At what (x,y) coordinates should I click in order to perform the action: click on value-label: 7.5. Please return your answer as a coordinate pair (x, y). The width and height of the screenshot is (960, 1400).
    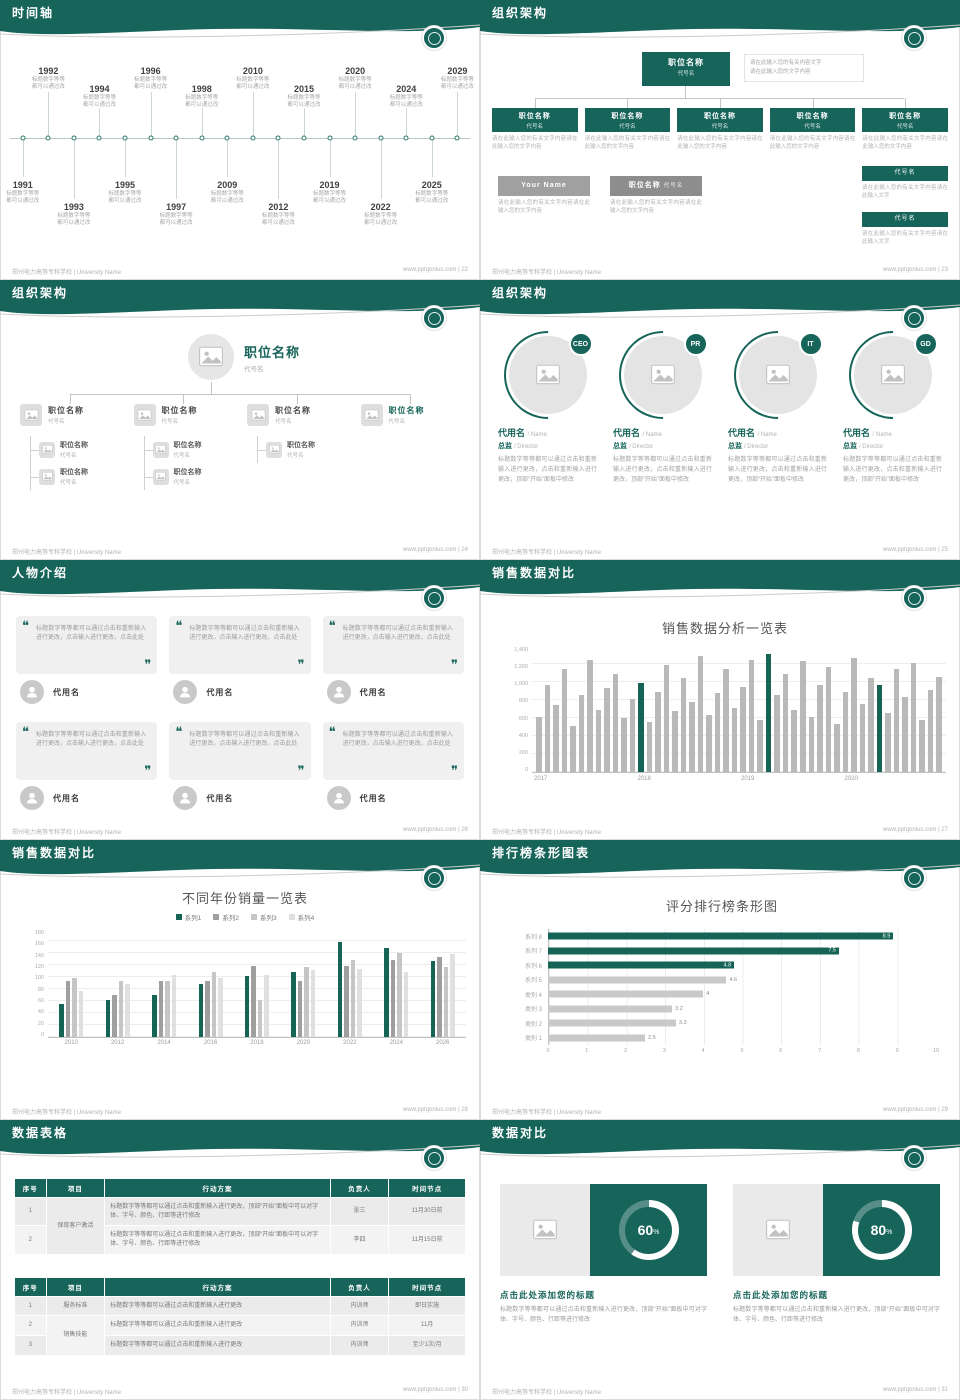
    Looking at the image, I should click on (832, 950).